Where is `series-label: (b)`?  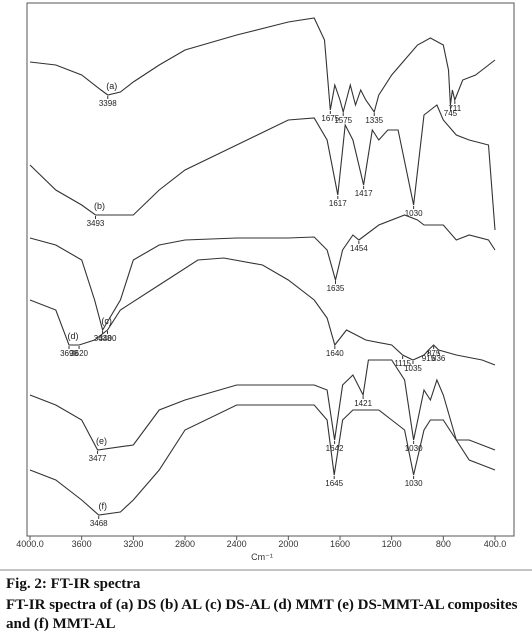
series-label: (b) is located at coordinates (99, 206).